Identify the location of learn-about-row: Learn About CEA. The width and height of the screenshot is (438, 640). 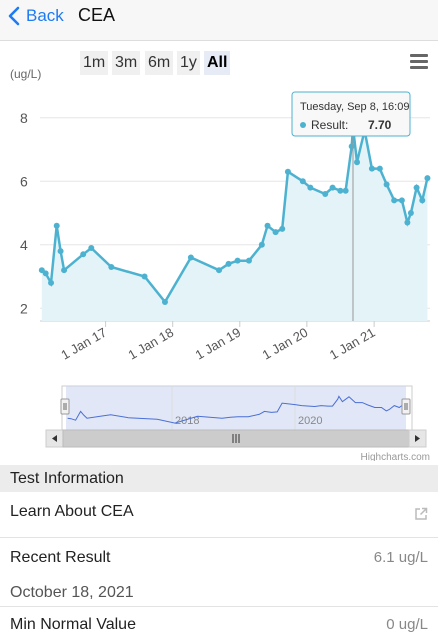
(219, 514).